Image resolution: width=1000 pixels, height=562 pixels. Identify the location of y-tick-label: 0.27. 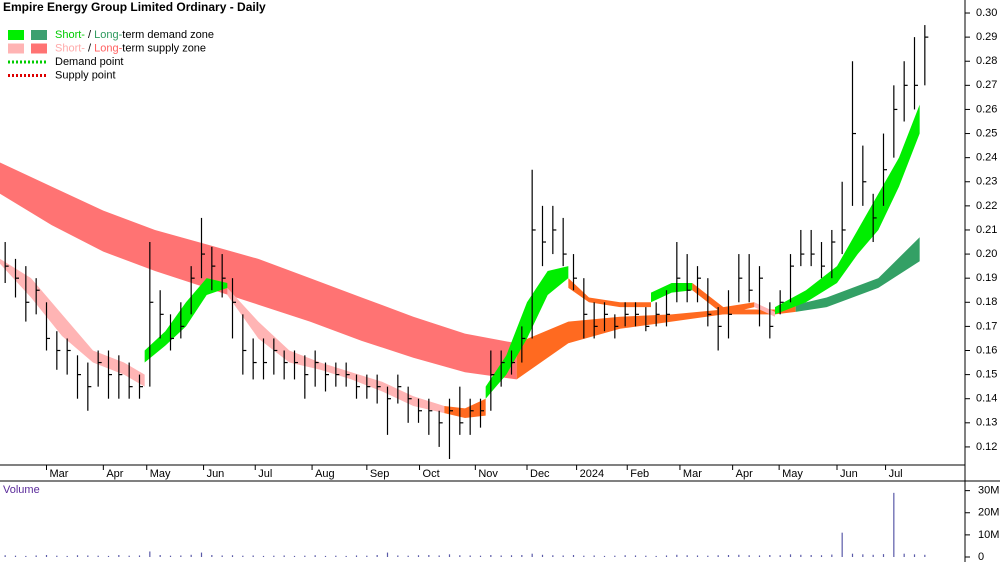
(986, 85).